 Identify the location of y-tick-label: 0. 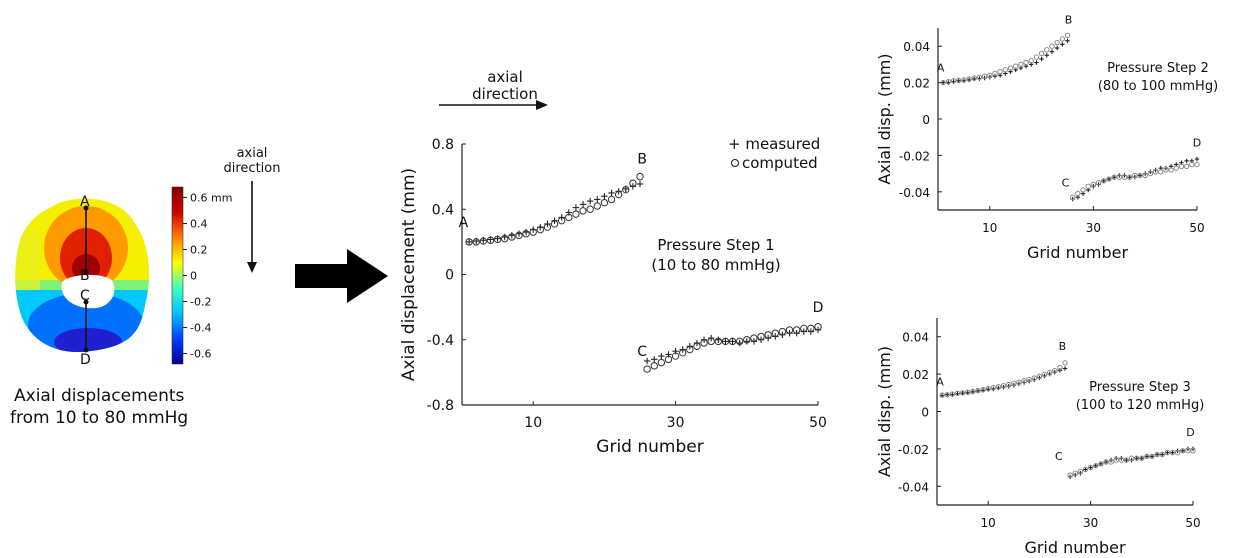
(925, 413).